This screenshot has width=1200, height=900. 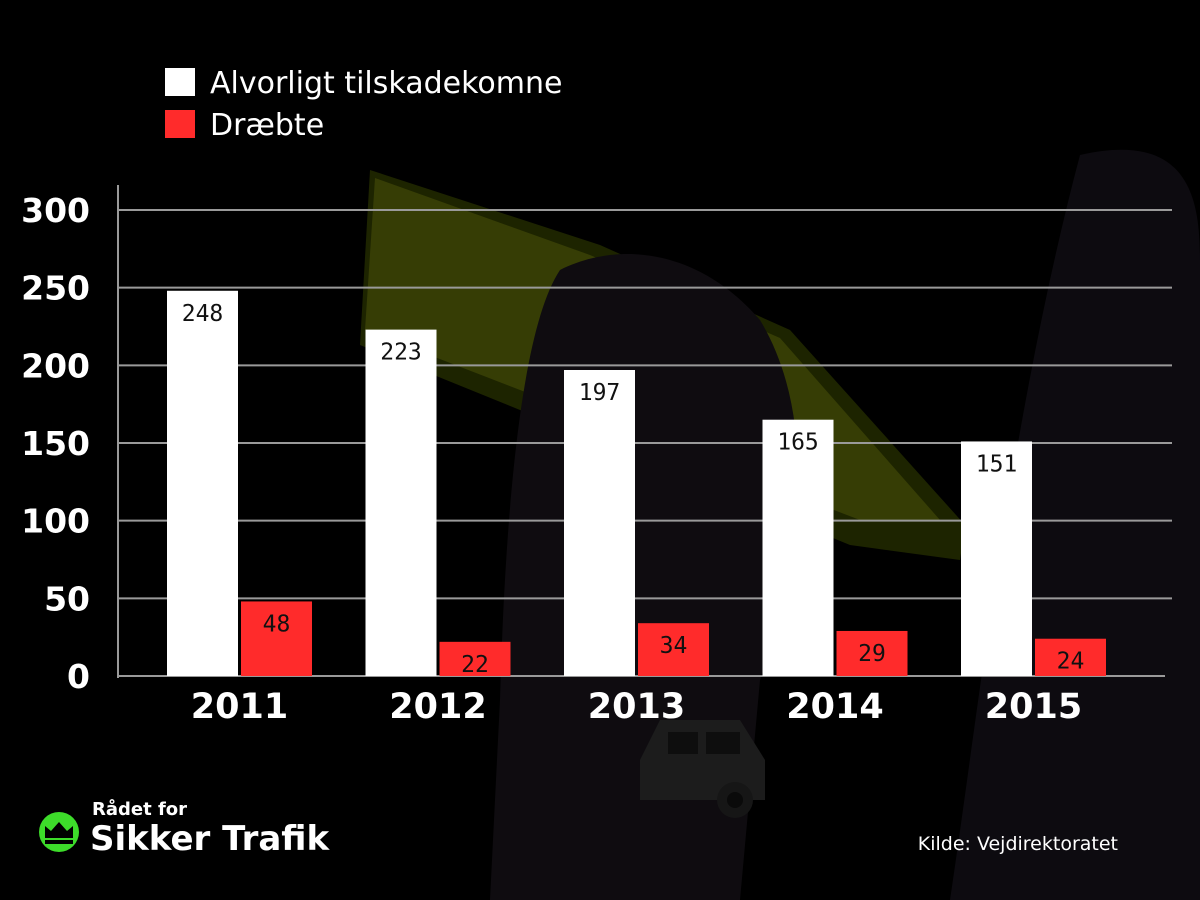 What do you see at coordinates (1033, 707) in the screenshot?
I see `x-tick-label: 2015` at bounding box center [1033, 707].